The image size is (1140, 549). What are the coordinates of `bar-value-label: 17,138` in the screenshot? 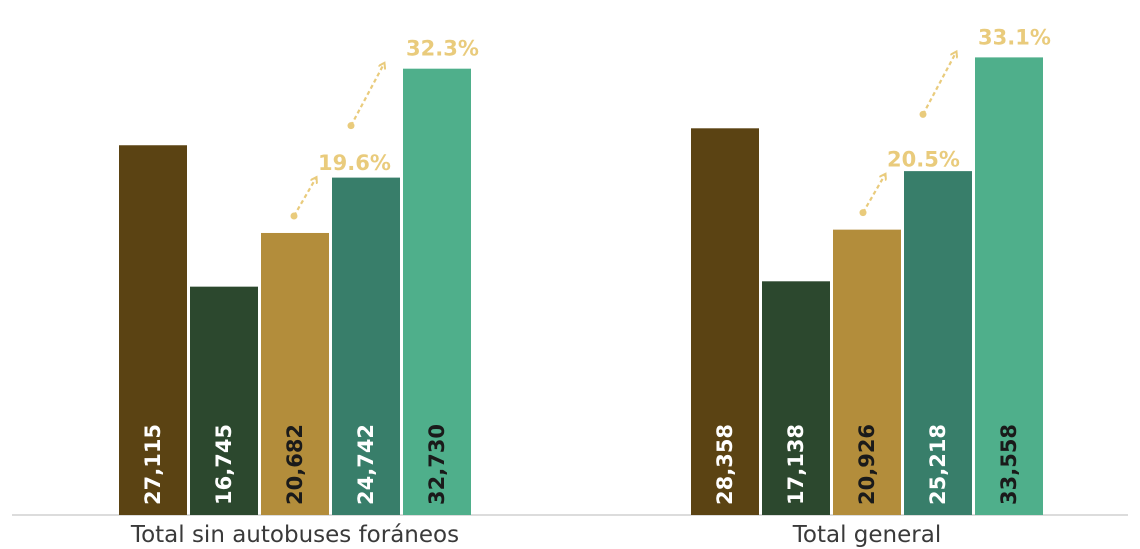 It's located at (796, 464).